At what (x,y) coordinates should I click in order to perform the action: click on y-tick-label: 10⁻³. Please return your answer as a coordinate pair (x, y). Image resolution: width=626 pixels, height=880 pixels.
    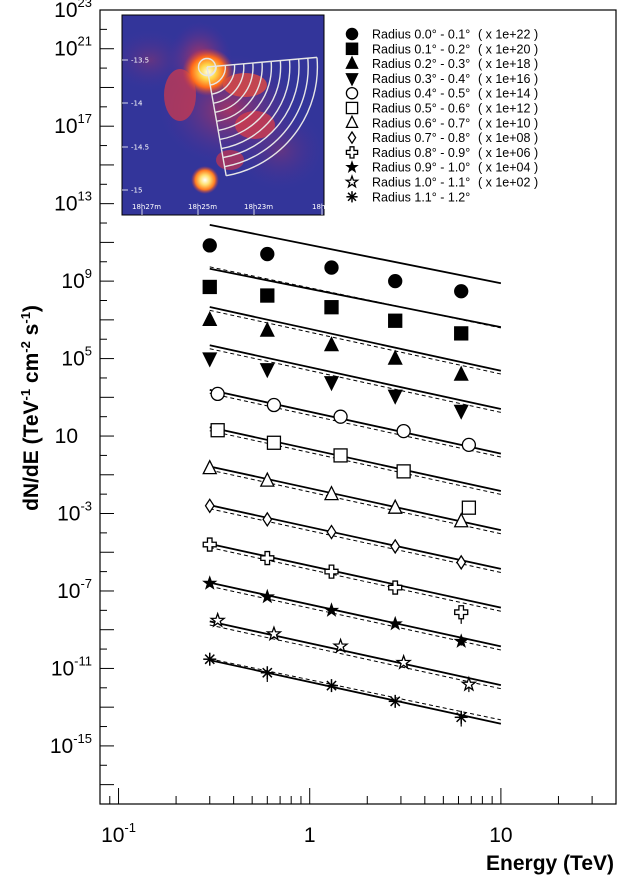
    Looking at the image, I should click on (74, 512).